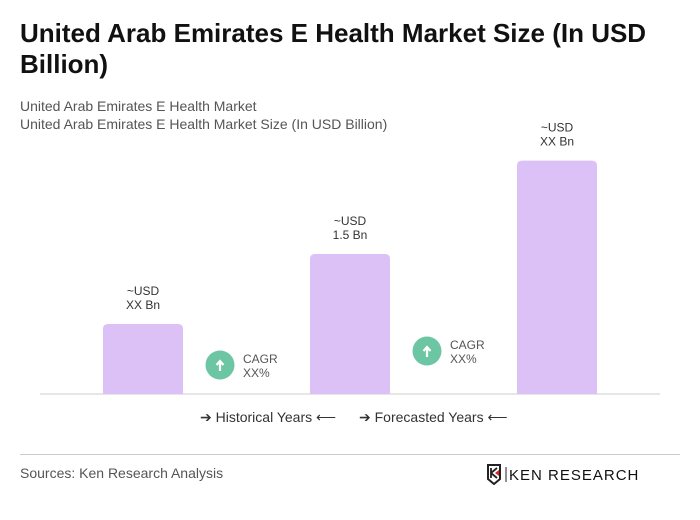  Describe the element at coordinates (264, 417) in the screenshot. I see `legend-historical-label: Historical Years` at that location.